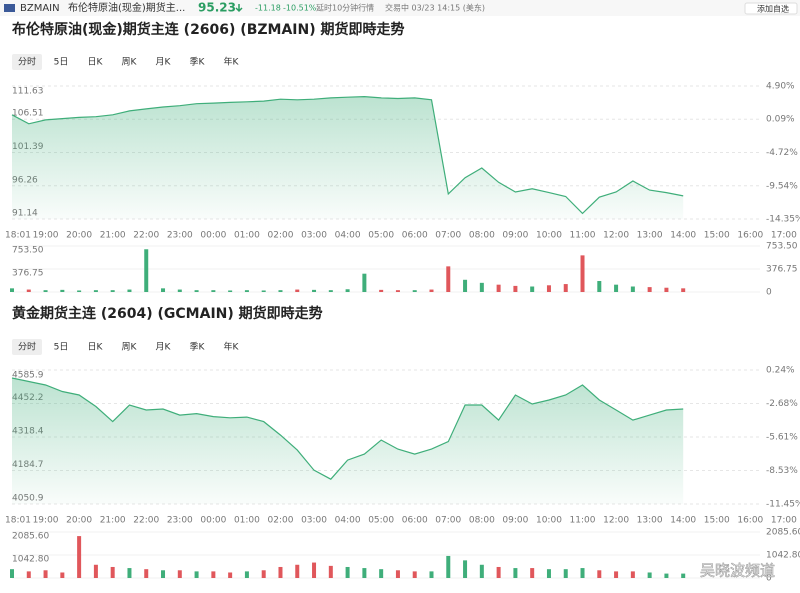  What do you see at coordinates (113, 521) in the screenshot?
I see `x-tick-label: 21:00` at bounding box center [113, 521].